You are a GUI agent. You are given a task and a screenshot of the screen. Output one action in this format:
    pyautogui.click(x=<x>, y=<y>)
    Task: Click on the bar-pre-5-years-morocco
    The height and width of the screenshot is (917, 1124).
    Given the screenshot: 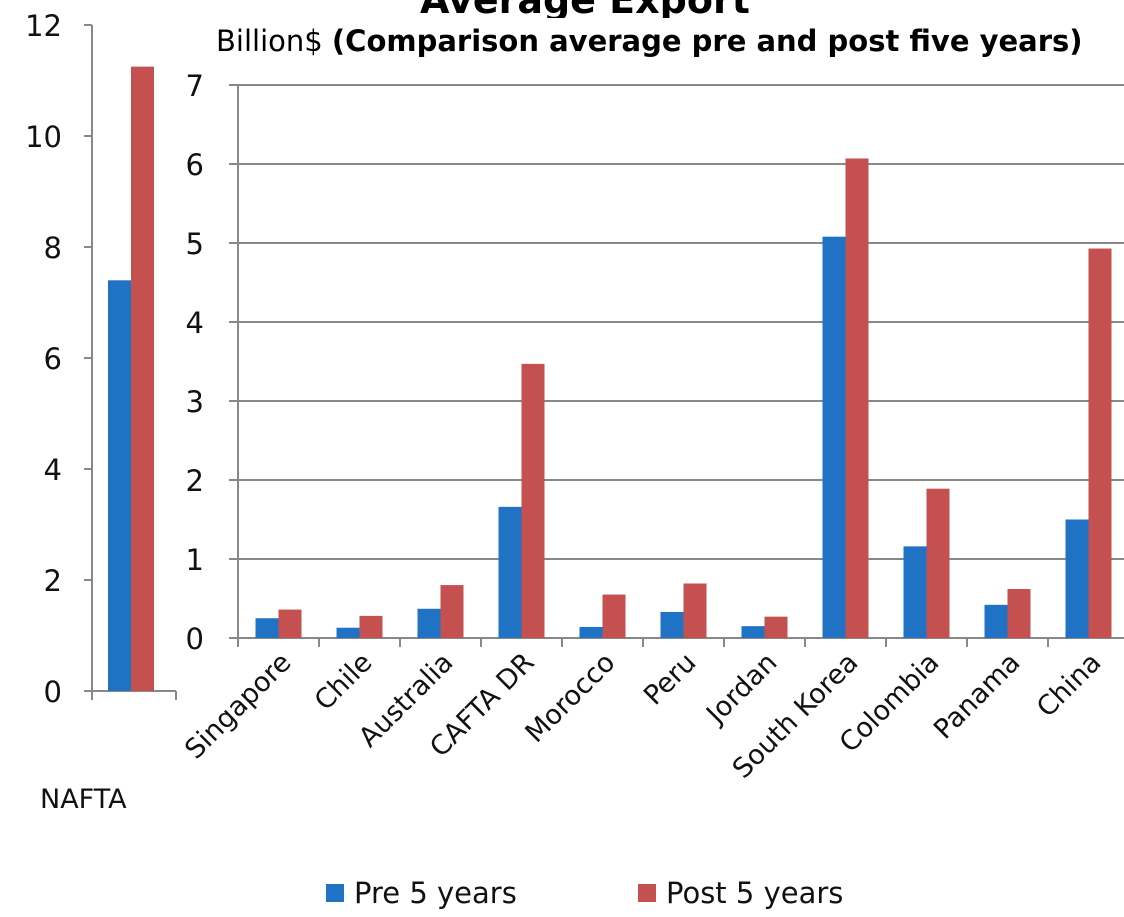 What is the action you would take?
    pyautogui.click(x=591, y=632)
    